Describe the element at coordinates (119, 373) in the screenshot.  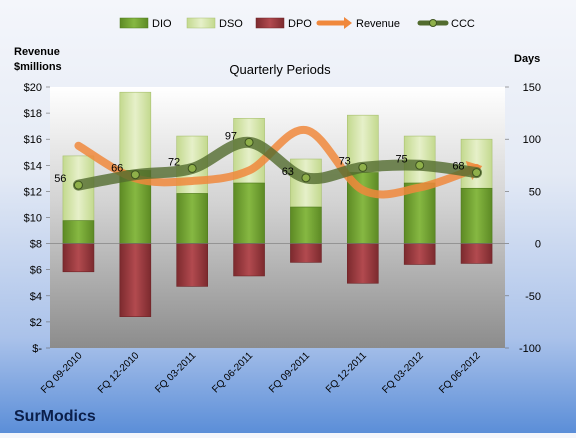
I see `category-label: FQ 12-2010` at that location.